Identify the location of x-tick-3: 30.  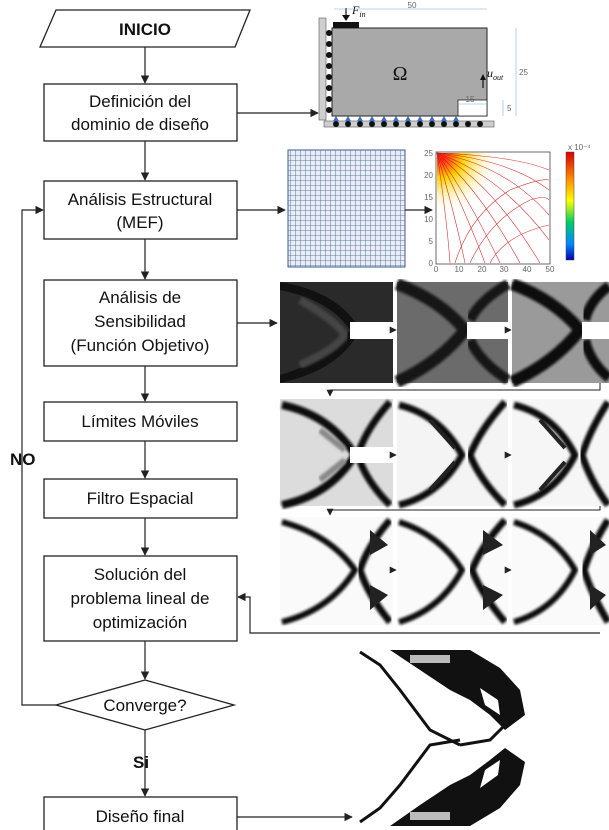
(504, 269).